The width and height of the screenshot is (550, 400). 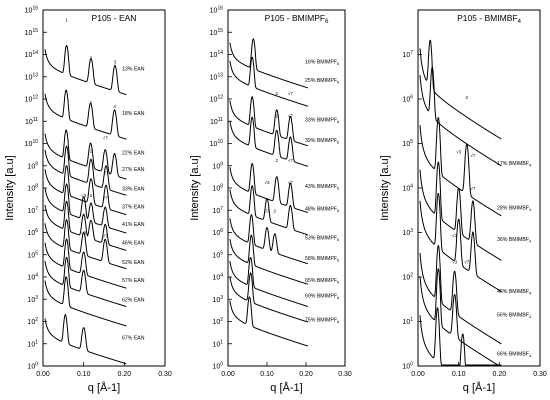 I want to click on y-tick-exponent: 14, so click(x=35, y=53).